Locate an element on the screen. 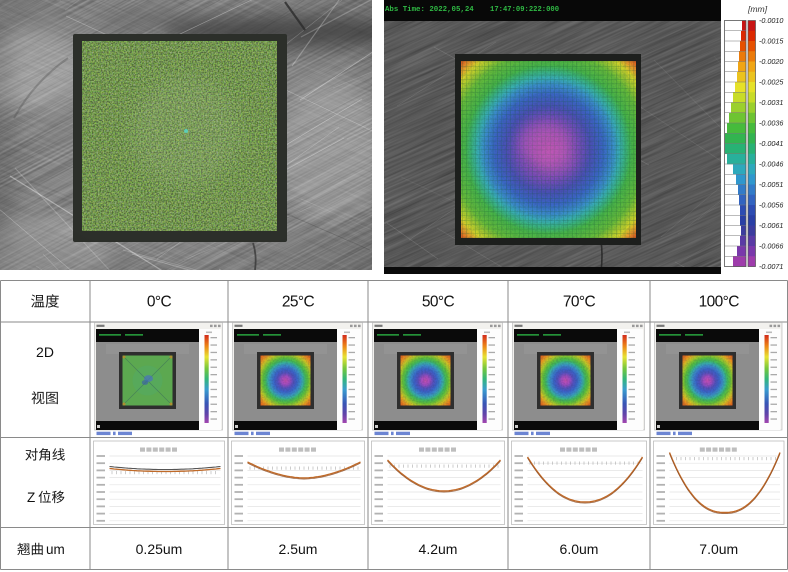  svg-text: 4.2um is located at coordinates (438, 549).